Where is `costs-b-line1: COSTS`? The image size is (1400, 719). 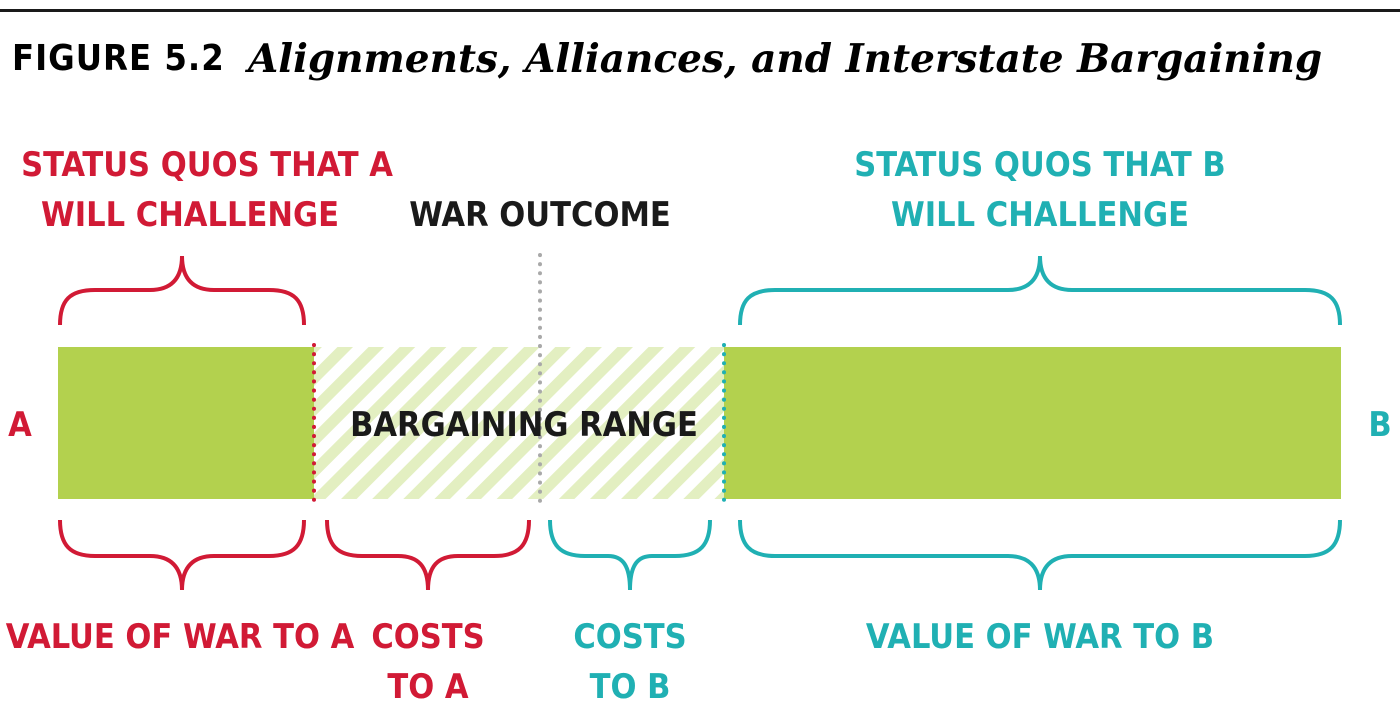
costs-b-line1: COSTS is located at coordinates (629, 637).